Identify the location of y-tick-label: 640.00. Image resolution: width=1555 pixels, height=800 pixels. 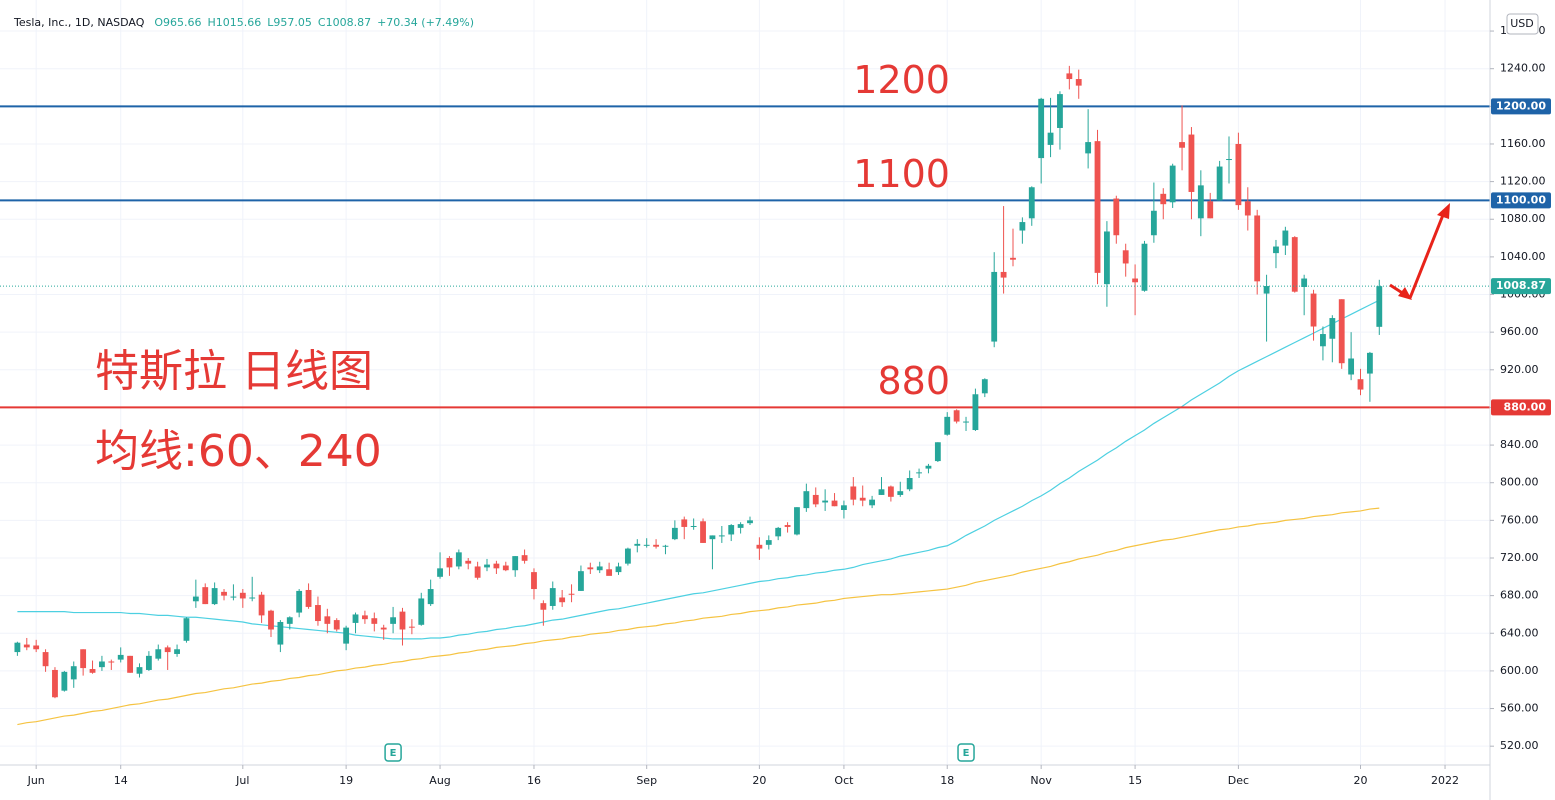
(1519, 632).